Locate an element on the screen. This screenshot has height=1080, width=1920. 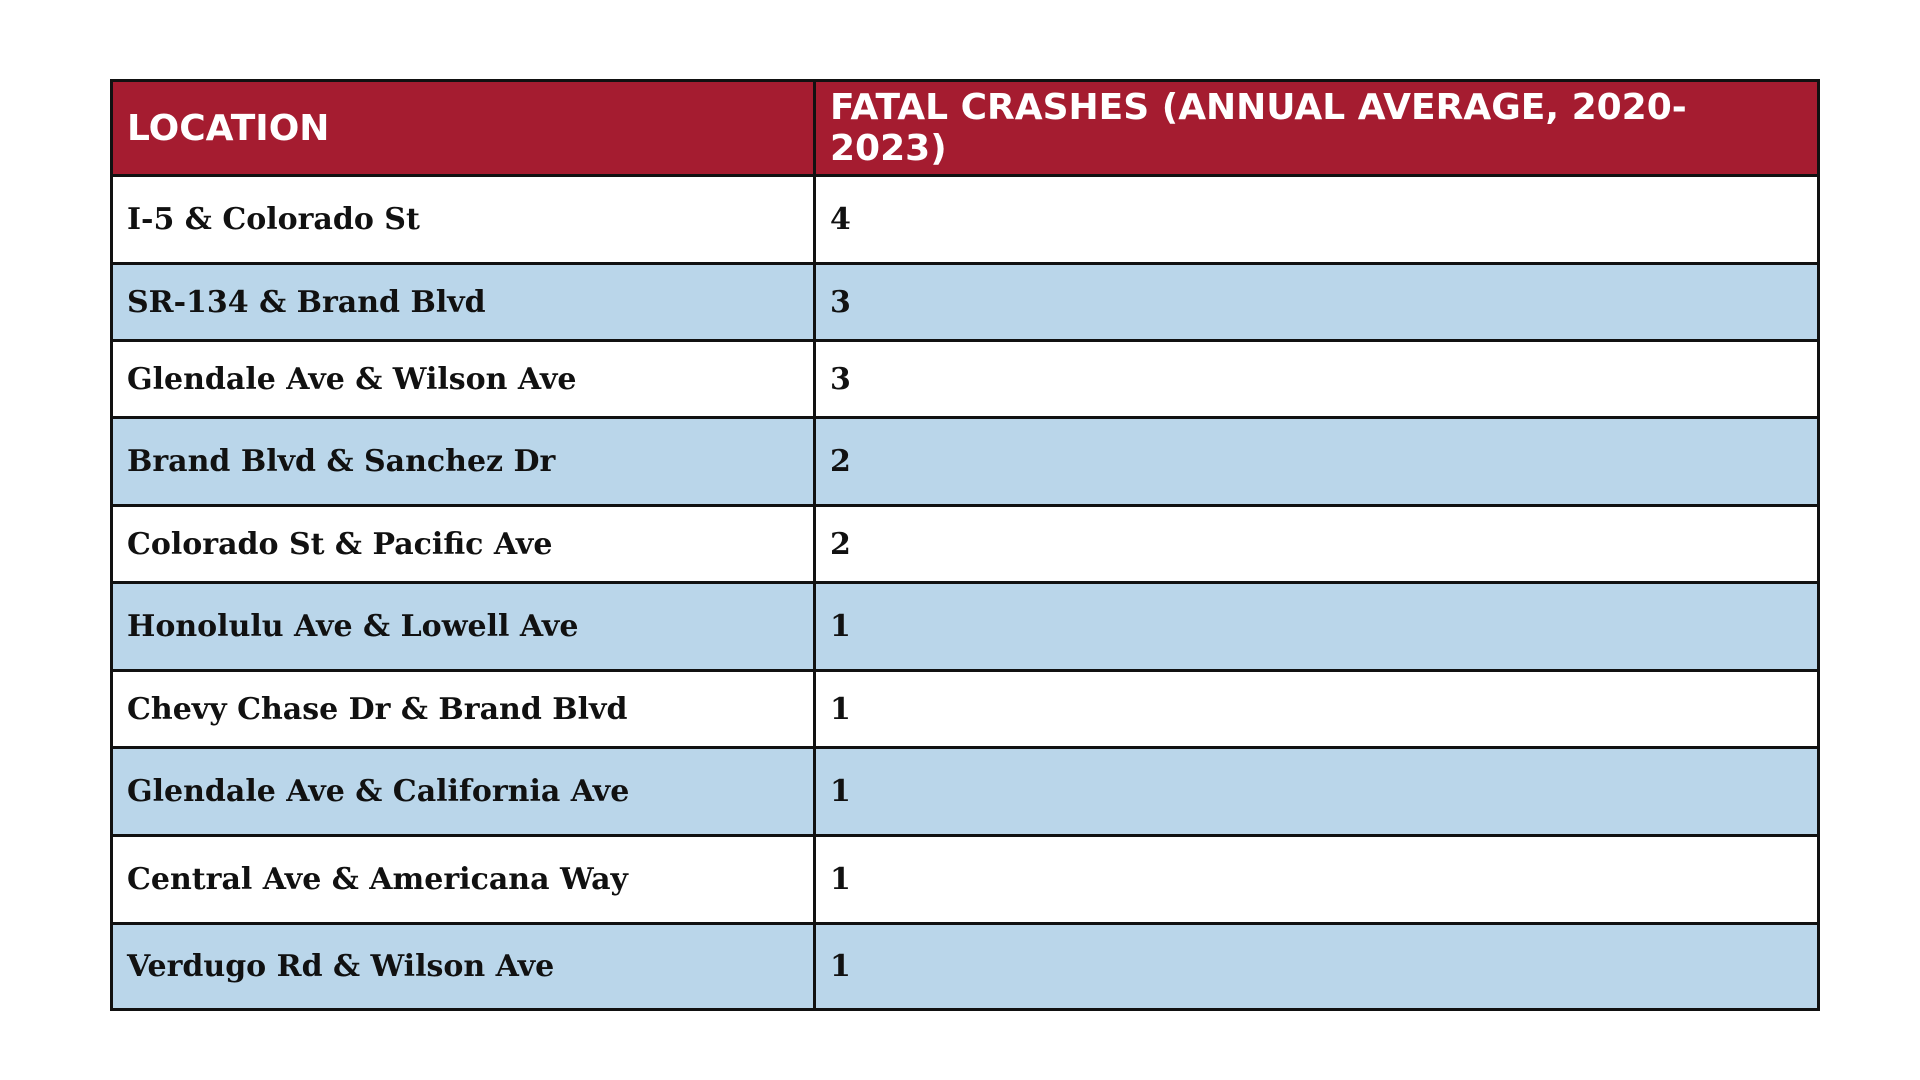
table-row: Honolulu Ave & Lowell Ave 1 is located at coordinates (965, 626).